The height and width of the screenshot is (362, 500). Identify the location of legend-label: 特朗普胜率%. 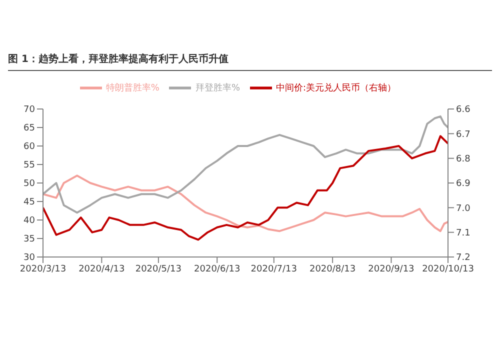
(133, 88).